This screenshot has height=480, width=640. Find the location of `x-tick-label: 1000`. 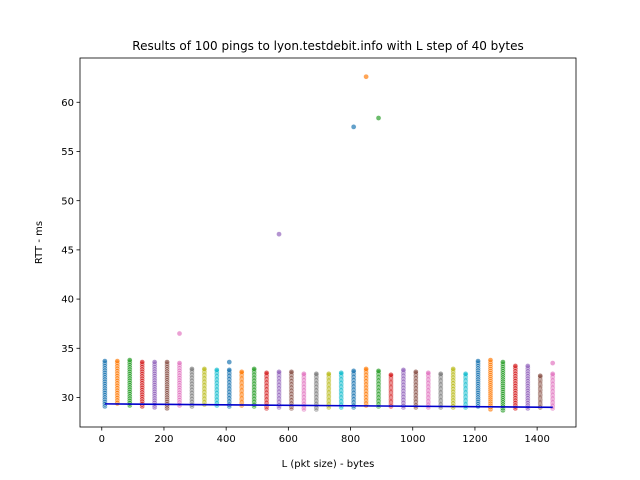

x-tick-label: 1000 is located at coordinates (412, 439).